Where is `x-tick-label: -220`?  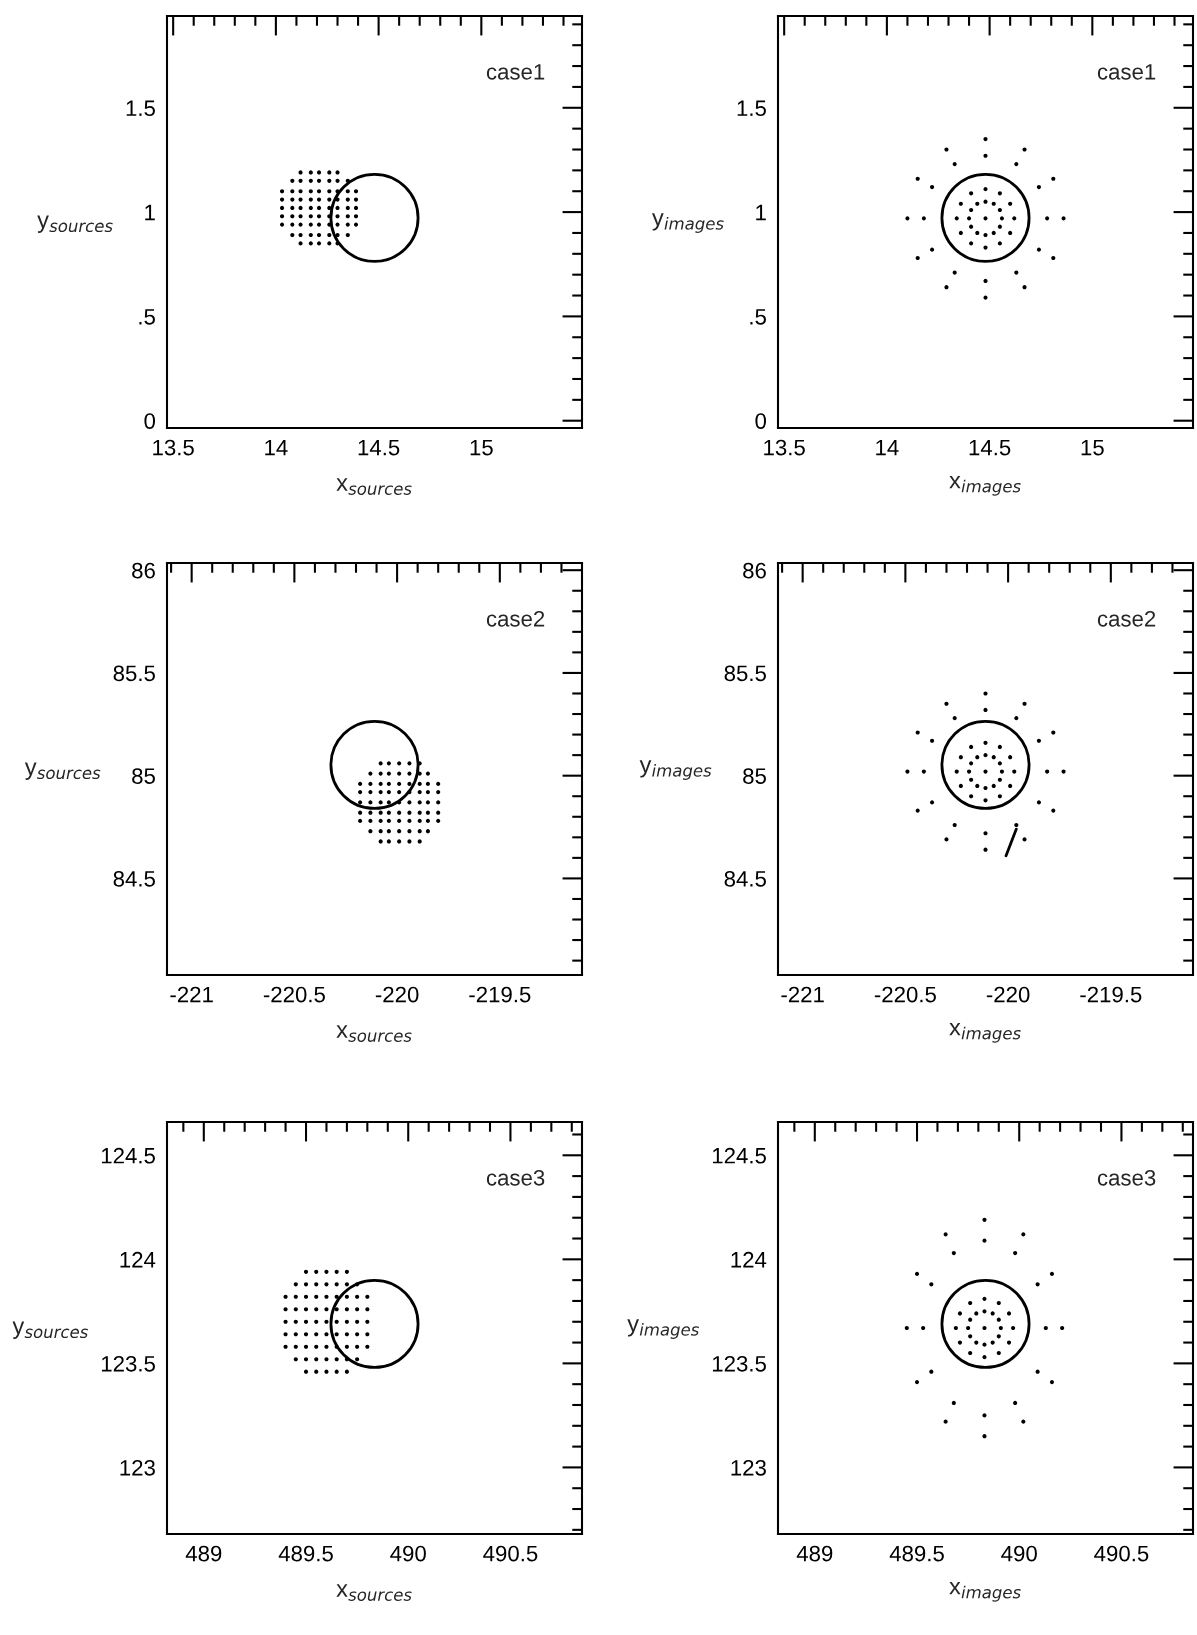
x-tick-label: -220 is located at coordinates (397, 994).